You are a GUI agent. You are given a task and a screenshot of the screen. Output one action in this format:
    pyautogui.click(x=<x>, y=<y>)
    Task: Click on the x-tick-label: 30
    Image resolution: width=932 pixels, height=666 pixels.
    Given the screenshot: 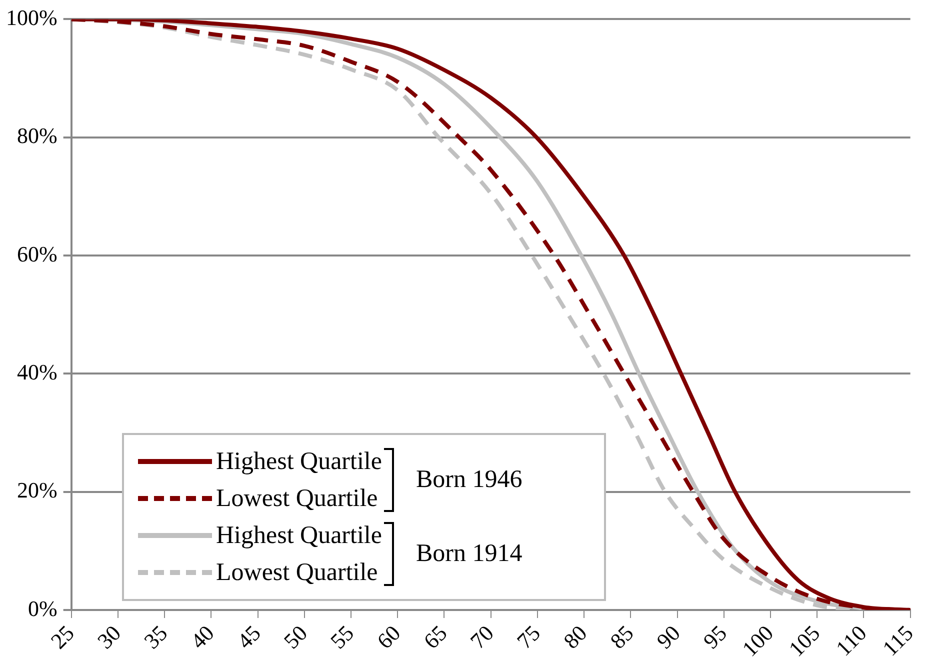 What is the action you would take?
    pyautogui.click(x=109, y=637)
    